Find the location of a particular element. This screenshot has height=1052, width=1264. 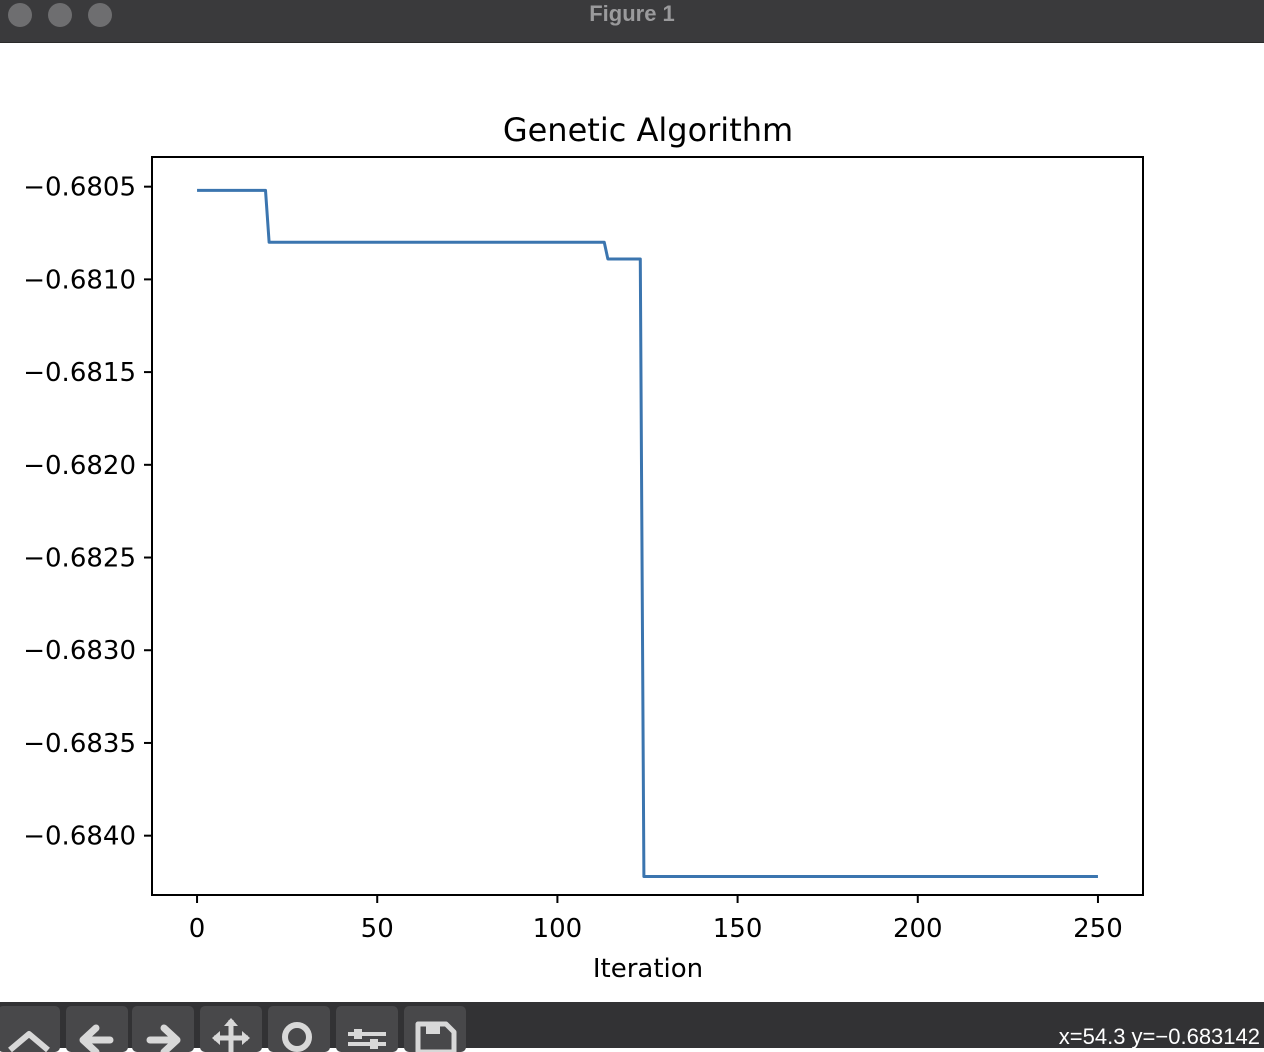

y-tick-label: −0.6815 is located at coordinates (79, 373).